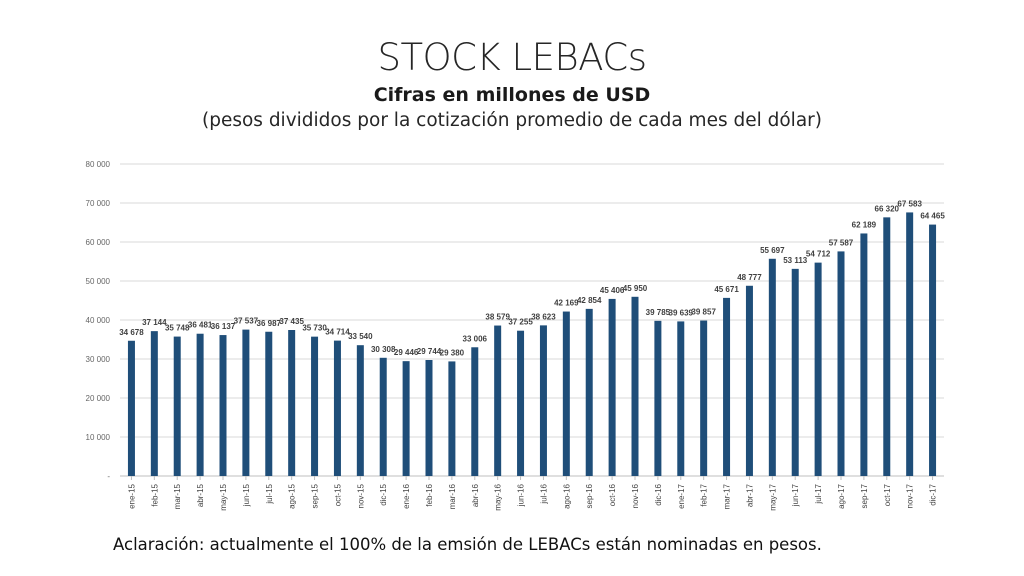  Describe the element at coordinates (512, 57) in the screenshot. I see `chart-title: STOCK LEBACs` at that location.